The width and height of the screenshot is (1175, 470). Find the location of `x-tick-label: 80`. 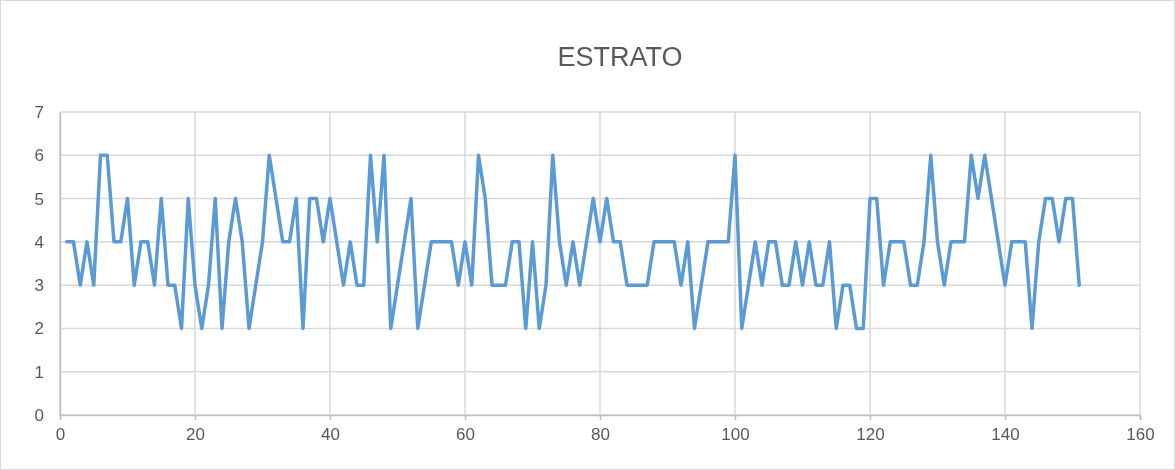

x-tick-label: 80 is located at coordinates (600, 435).